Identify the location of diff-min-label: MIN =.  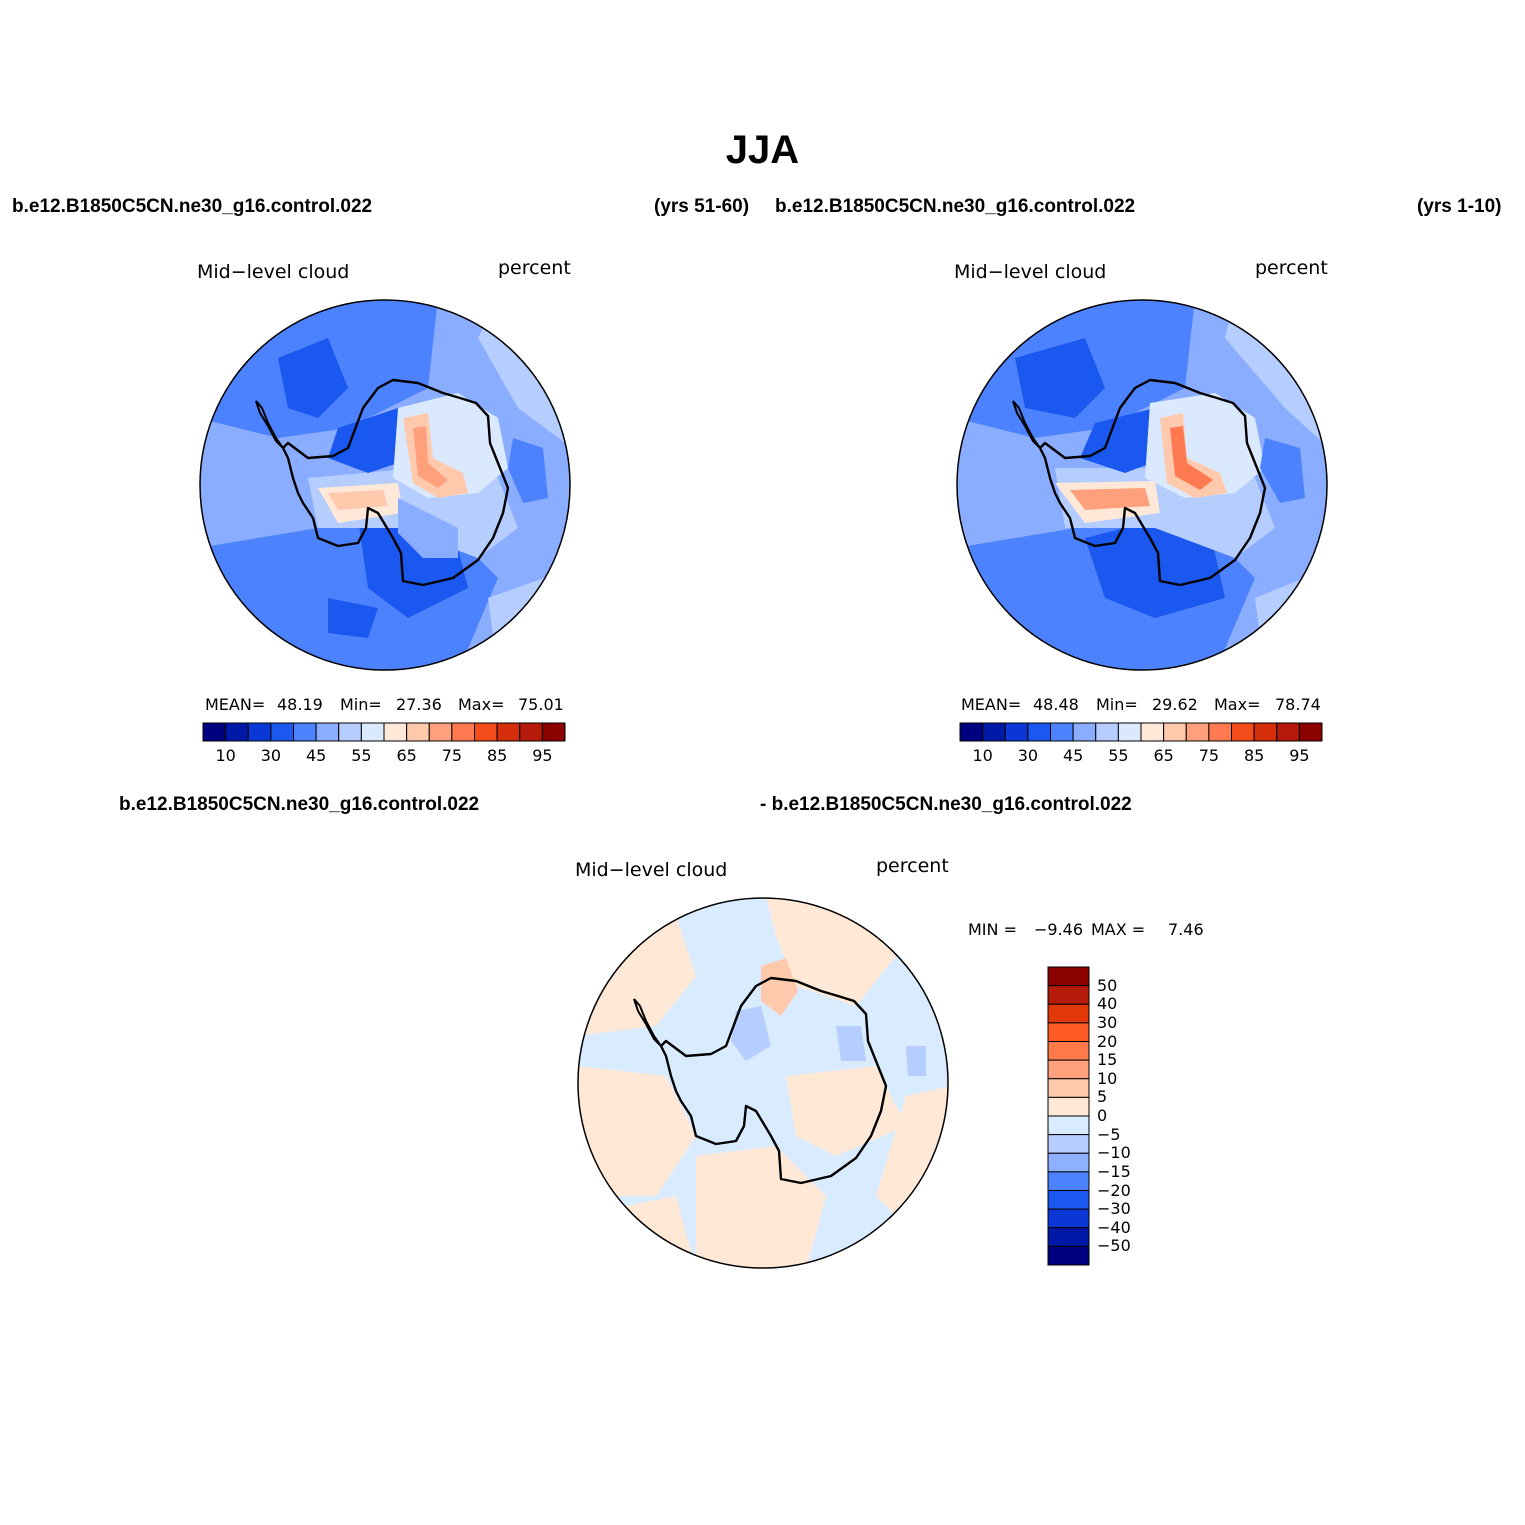
(992, 929).